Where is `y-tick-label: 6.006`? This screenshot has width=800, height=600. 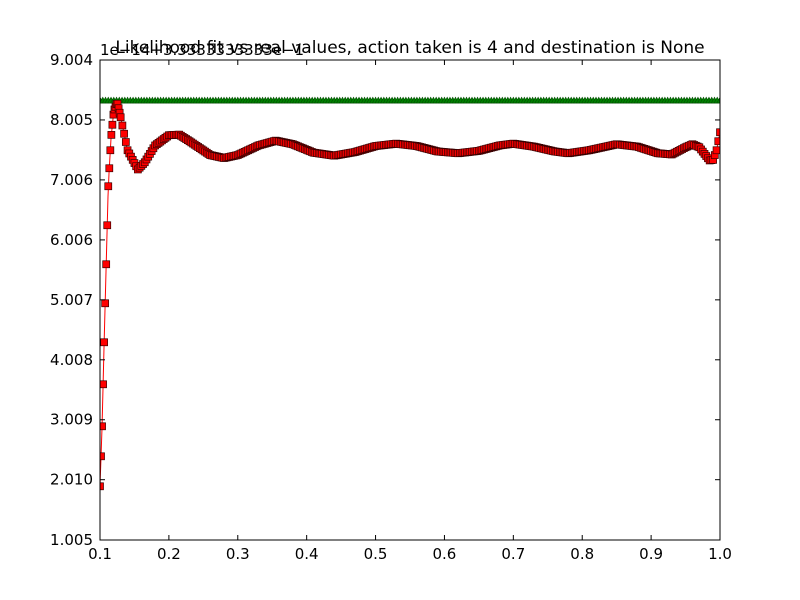 y-tick-label: 6.006 is located at coordinates (71, 240).